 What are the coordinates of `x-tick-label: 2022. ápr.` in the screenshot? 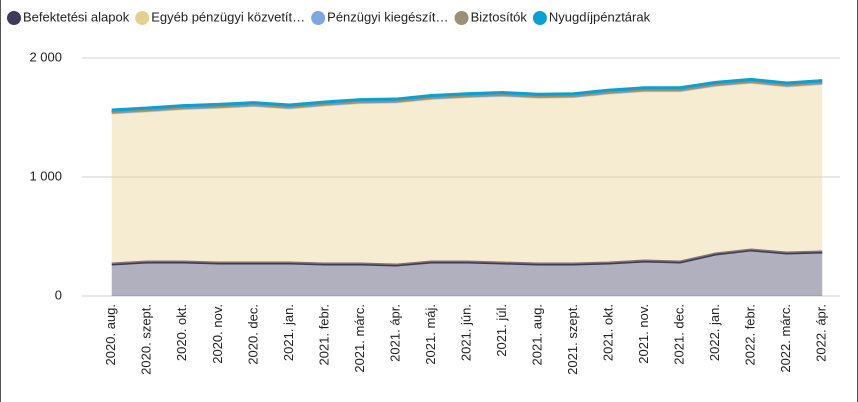 It's located at (821, 333).